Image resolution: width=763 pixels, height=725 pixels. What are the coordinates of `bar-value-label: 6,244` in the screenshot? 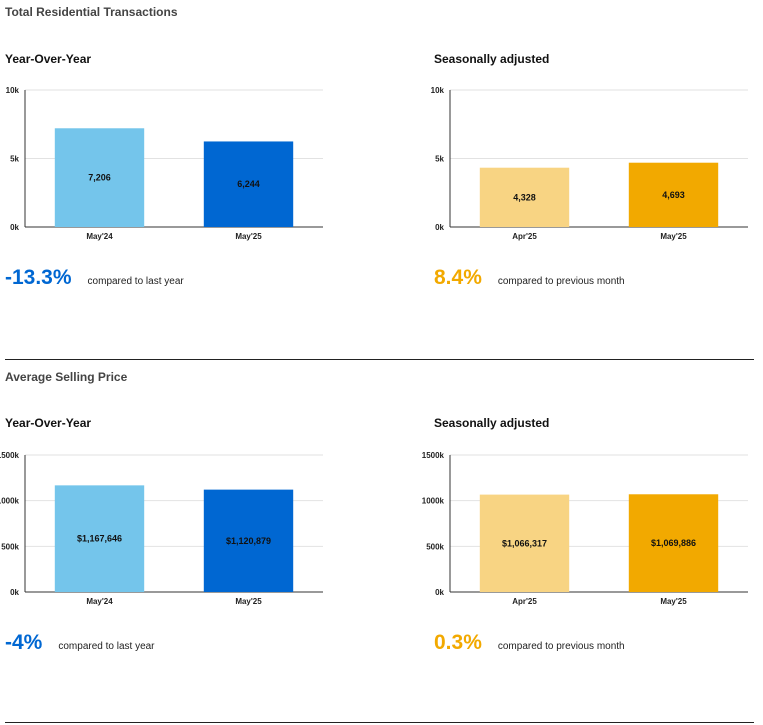 It's located at (248, 184).